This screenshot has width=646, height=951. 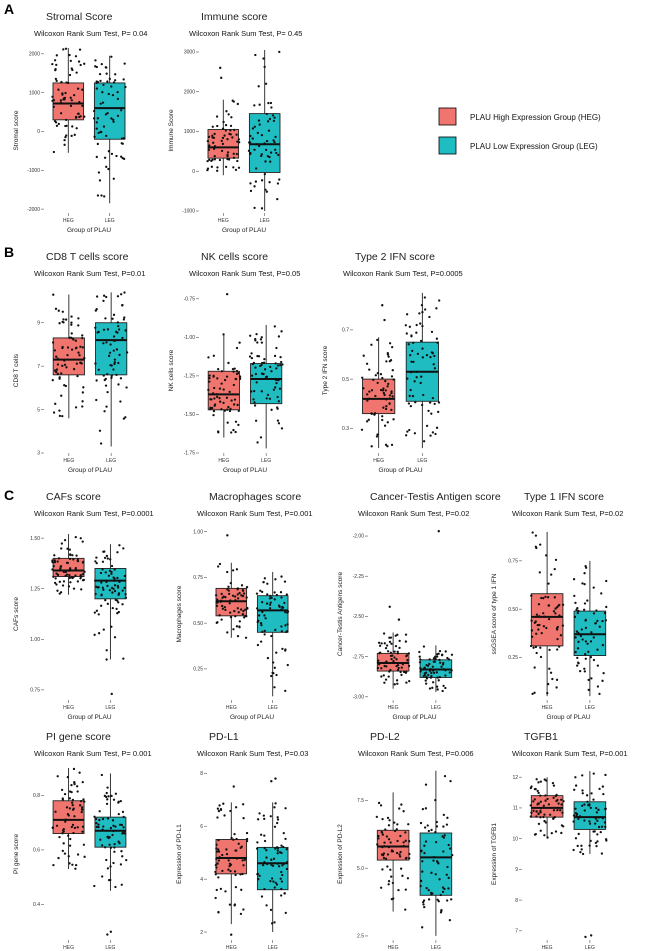 I want to click on chart-subtitle: Wilcoxon Rank Sum Test, P=0.03, so click(x=252, y=753).